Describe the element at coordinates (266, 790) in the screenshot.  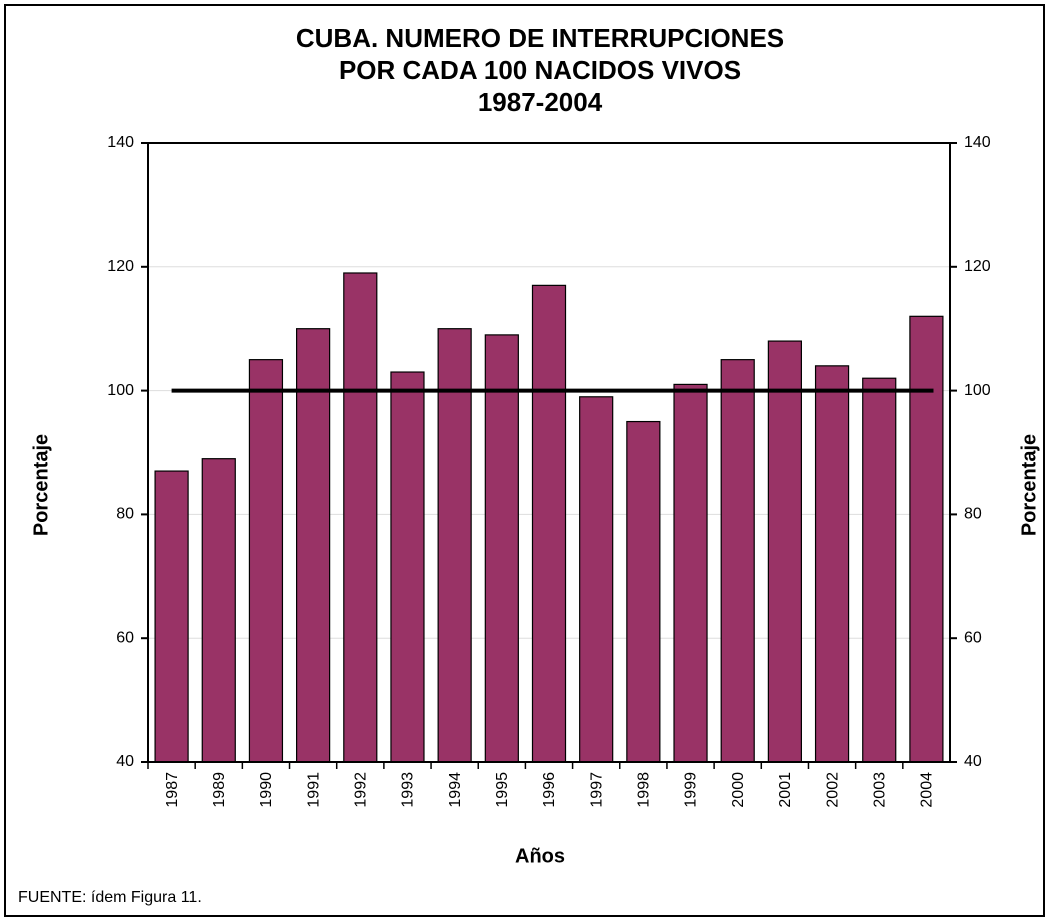
I see `x-tick-label: 1990` at that location.